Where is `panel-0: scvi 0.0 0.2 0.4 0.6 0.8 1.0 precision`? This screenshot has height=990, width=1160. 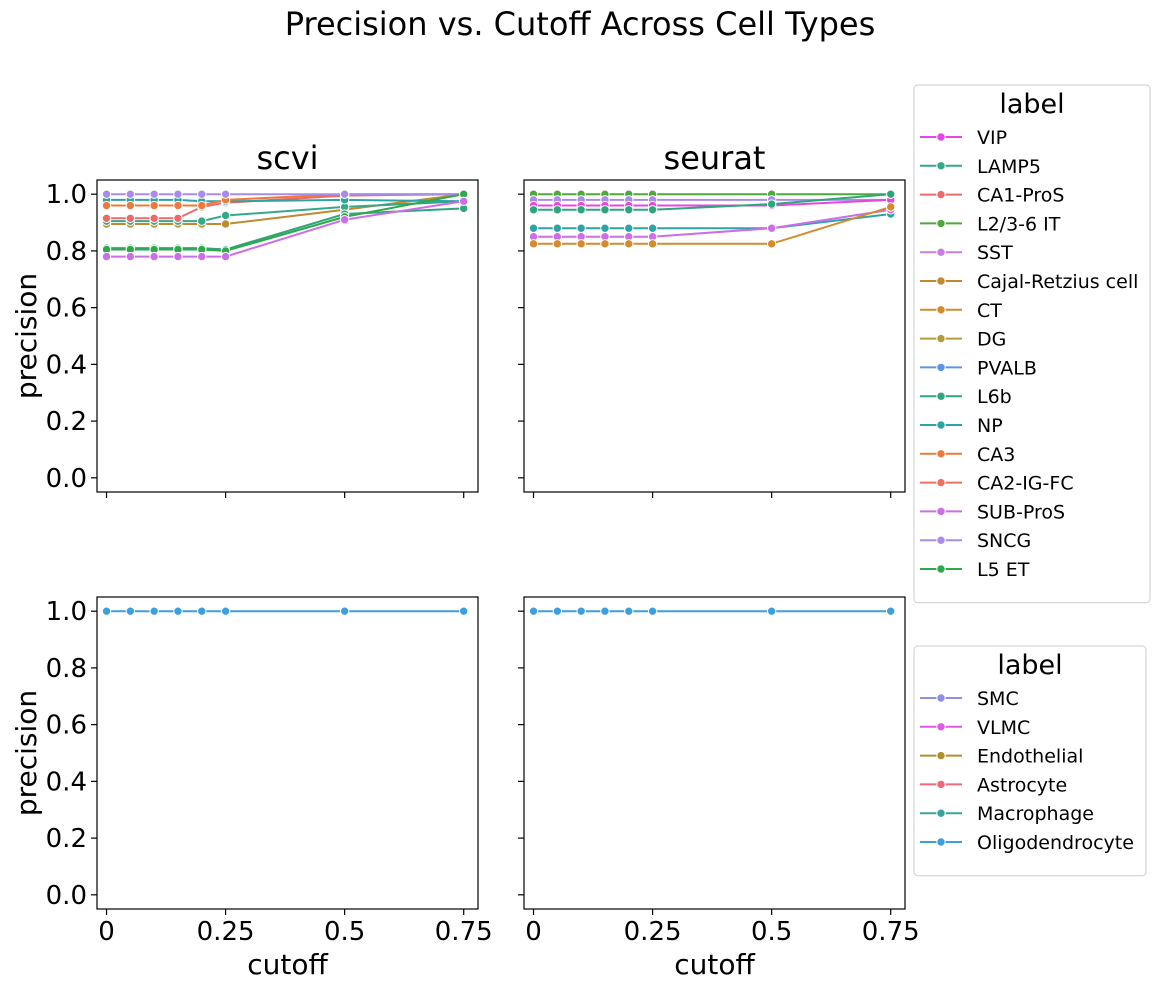
panel-0: scvi 0.0 0.2 0.4 0.6 0.8 1.0 precision is located at coordinates (244, 318).